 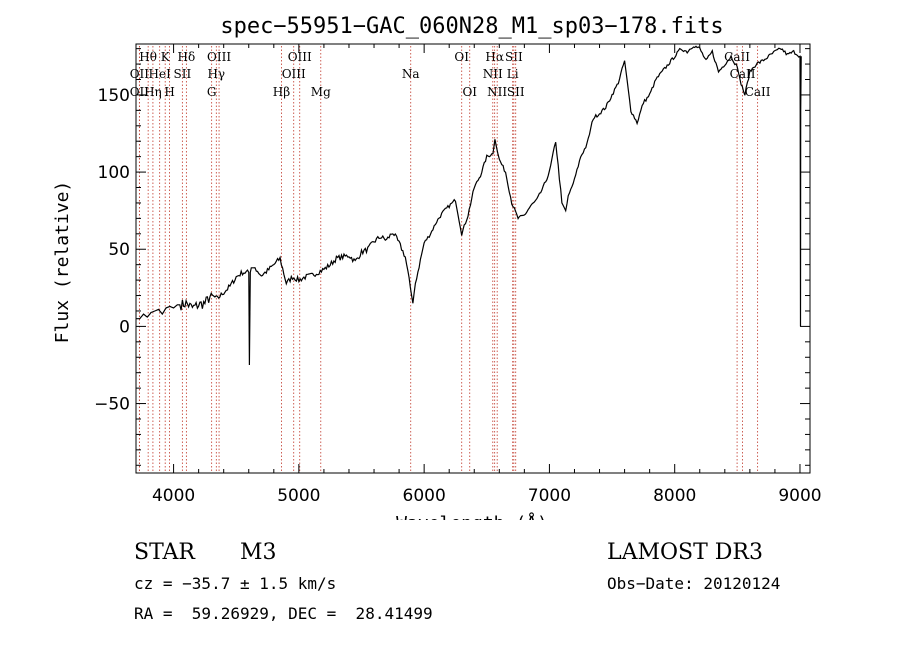 What do you see at coordinates (694, 583) in the screenshot?
I see `observation-date: Obs−Date: 20120124` at bounding box center [694, 583].